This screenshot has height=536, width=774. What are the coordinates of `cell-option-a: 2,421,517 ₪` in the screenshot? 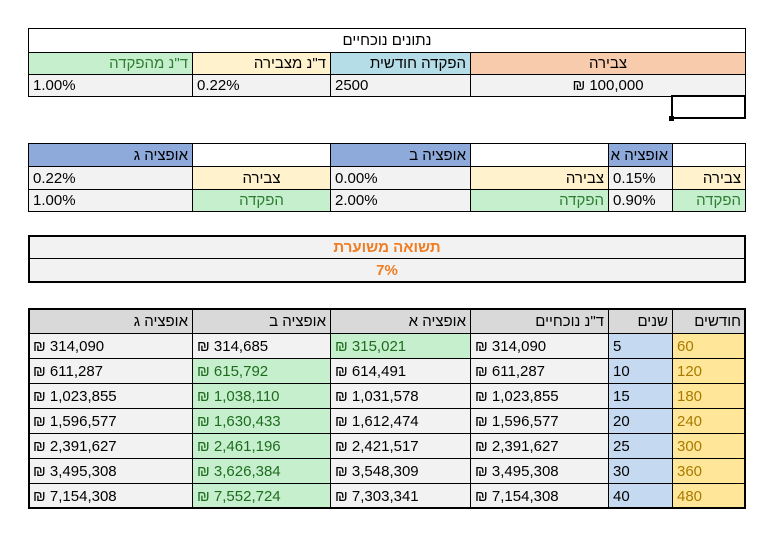 It's located at (400, 446).